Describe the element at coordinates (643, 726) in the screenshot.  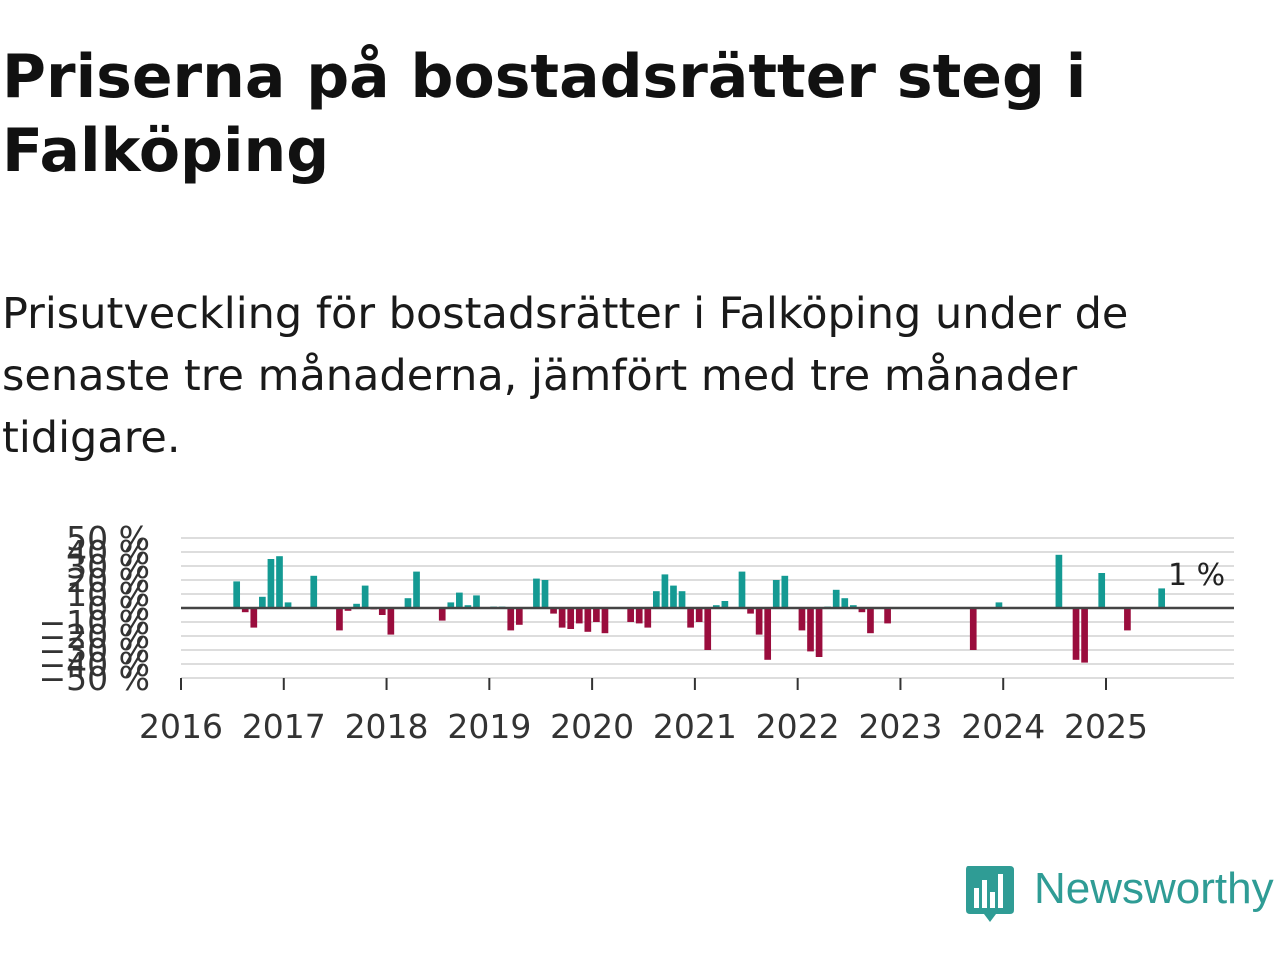
I see `x-axis-tick-labels: 2016 2017 2018 2019 2020 2021 2022 2023 2024 2025` at that location.